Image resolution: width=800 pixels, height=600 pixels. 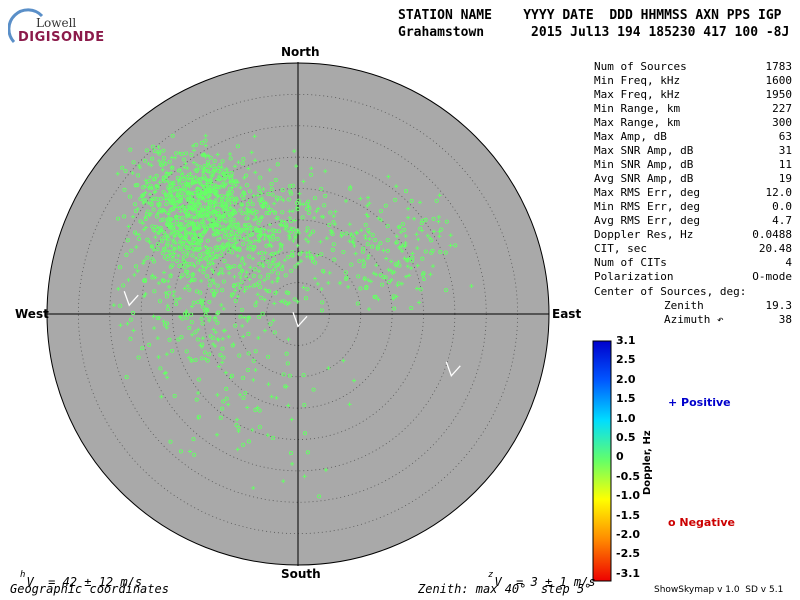 What do you see at coordinates (637, 80) in the screenshot?
I see `stat-label: Min Freq, kHz` at bounding box center [637, 80].